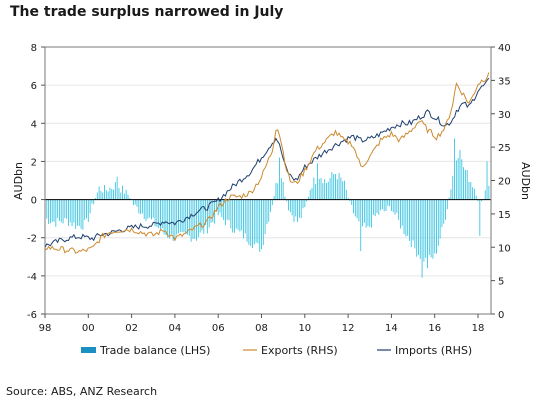  What do you see at coordinates (478, 328) in the screenshot?
I see `x-tick-label: 18` at bounding box center [478, 328].